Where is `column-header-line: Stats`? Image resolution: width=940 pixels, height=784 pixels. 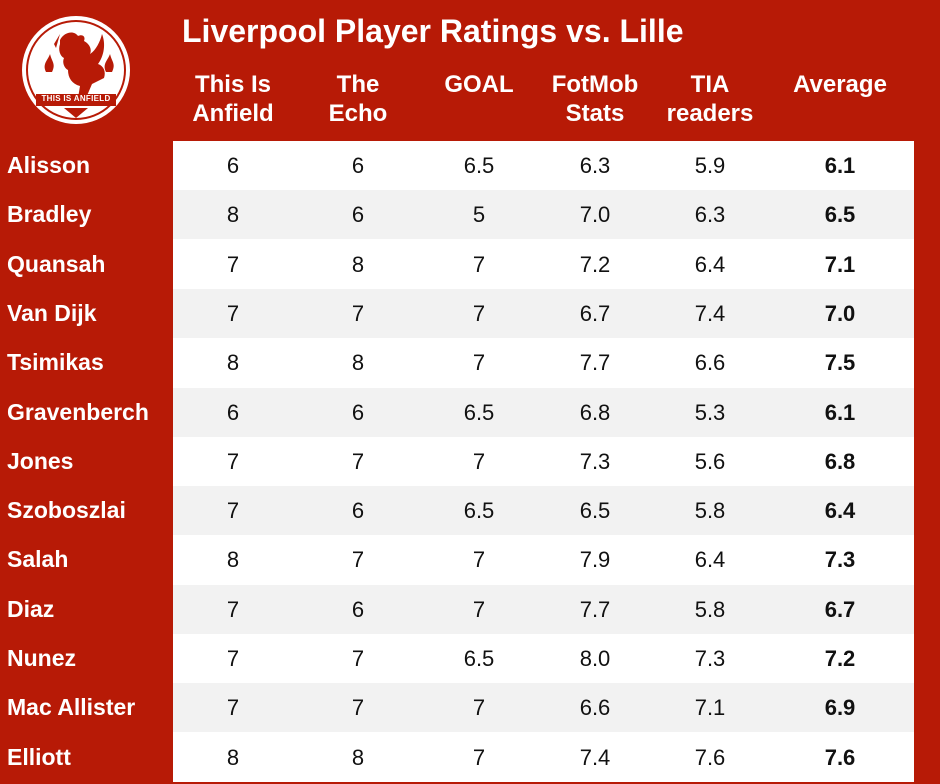
column-header-line: Stats is located at coordinates (595, 113).